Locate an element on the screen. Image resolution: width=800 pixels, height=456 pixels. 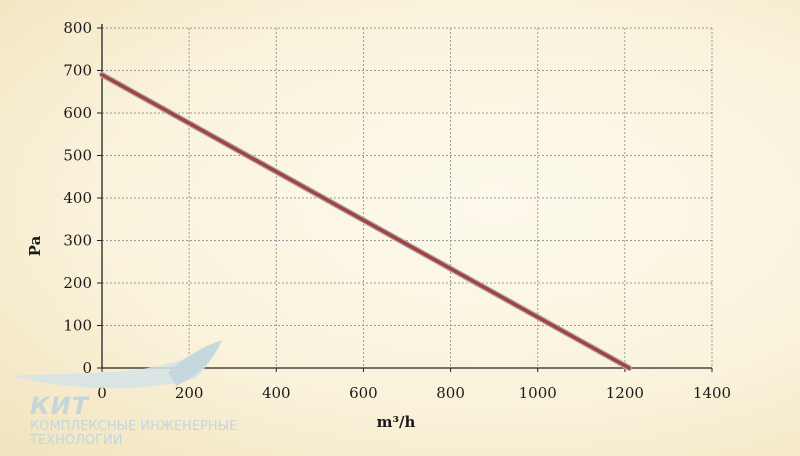
y-tick-label: 600 is located at coordinates (77, 113).